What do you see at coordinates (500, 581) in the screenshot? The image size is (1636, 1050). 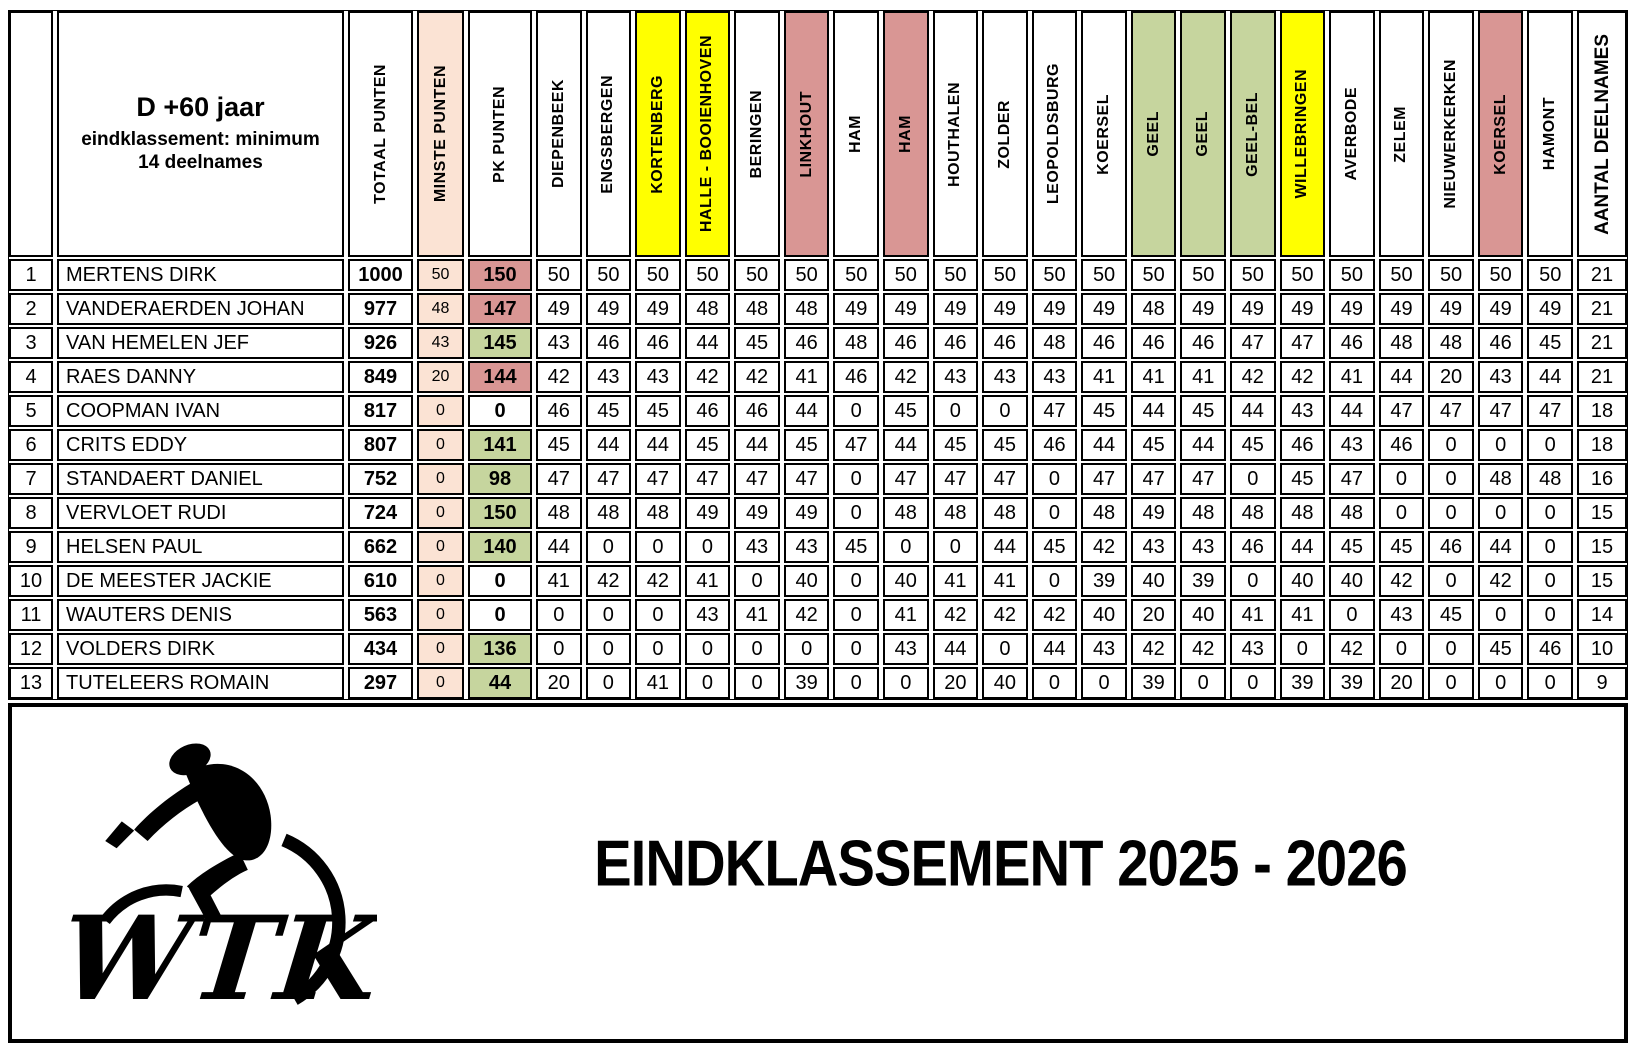 I see `pk-points-cell: 0` at bounding box center [500, 581].